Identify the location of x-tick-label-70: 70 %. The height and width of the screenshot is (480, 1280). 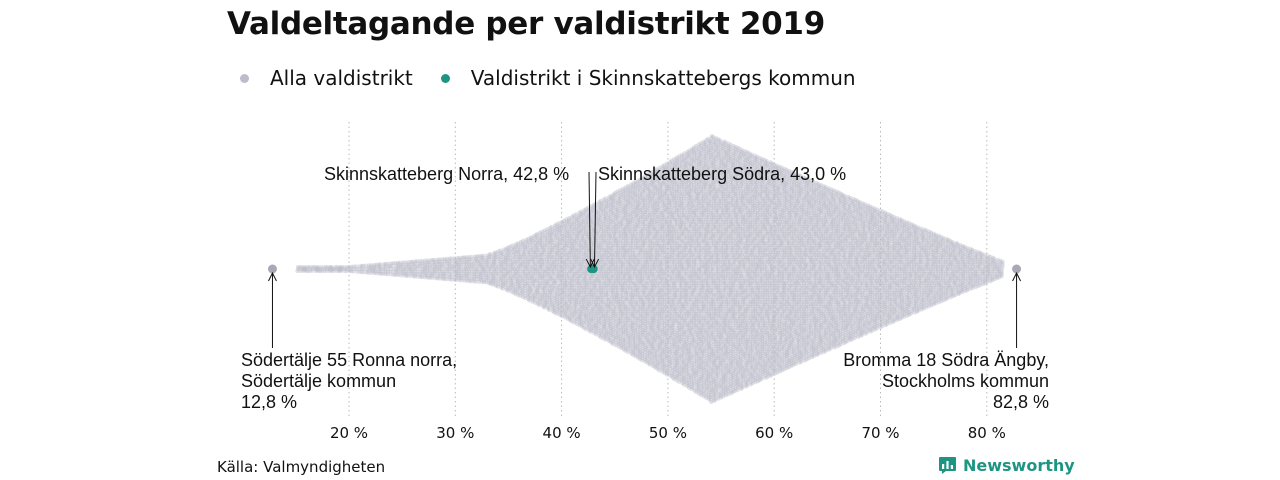
(880, 433).